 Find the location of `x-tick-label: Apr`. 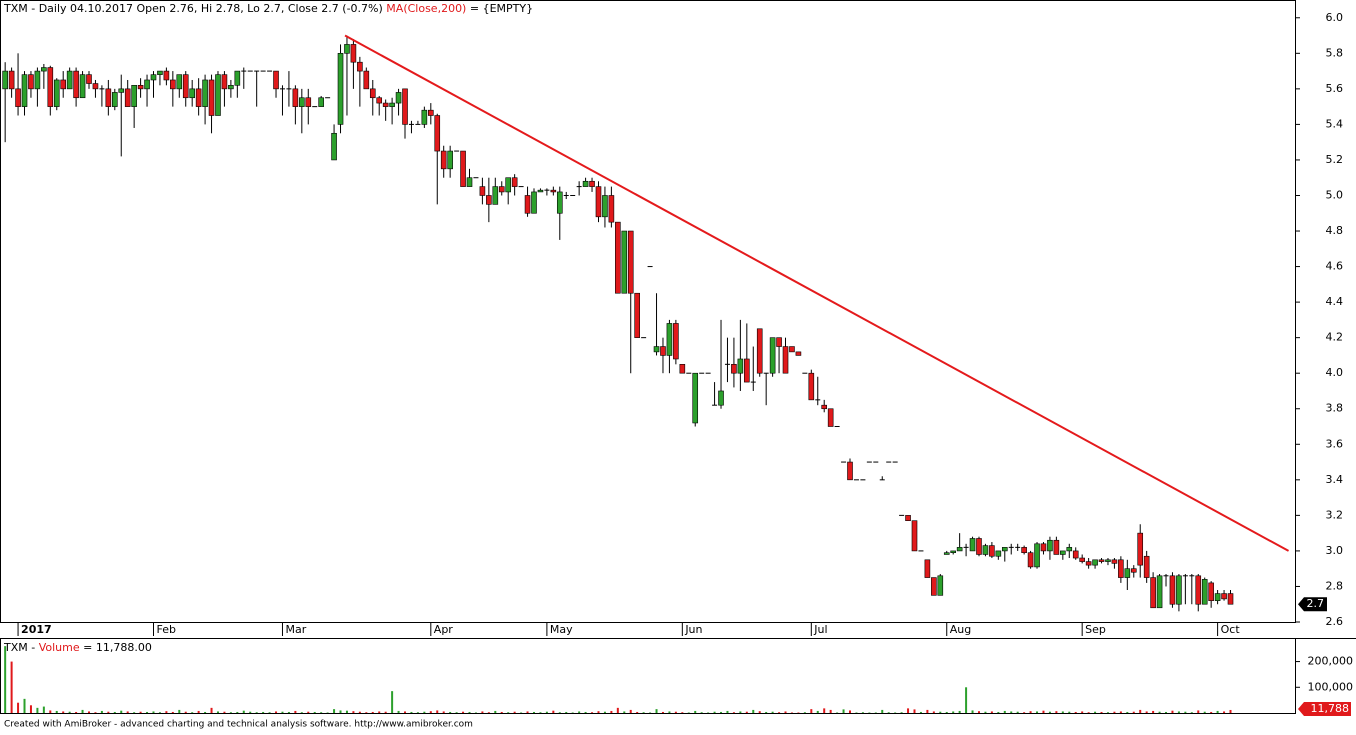

x-tick-label: Apr is located at coordinates (444, 629).